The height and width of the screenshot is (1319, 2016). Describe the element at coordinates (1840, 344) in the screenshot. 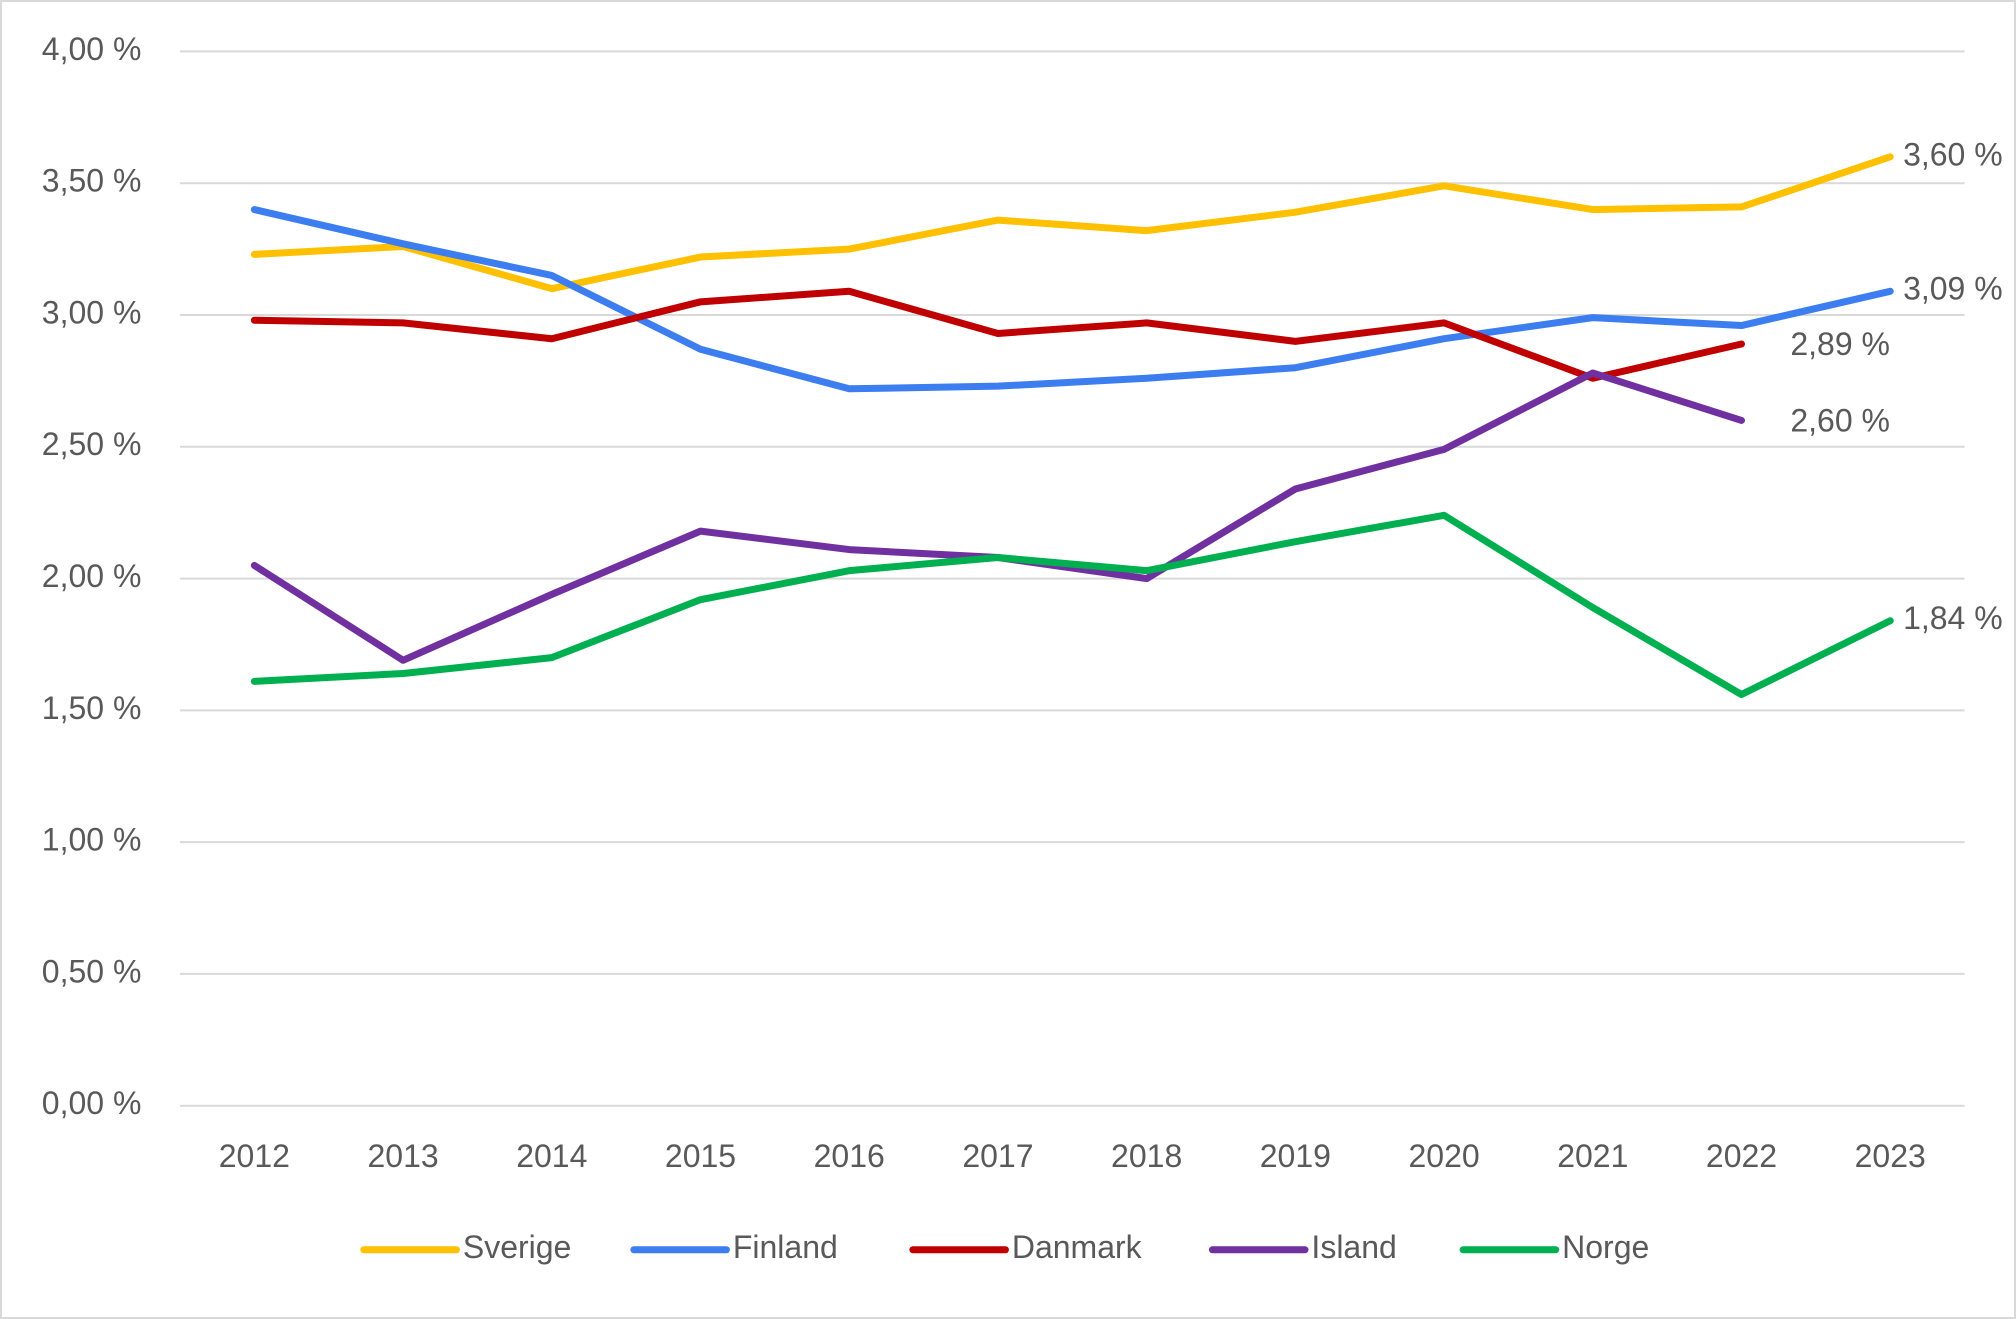

I see `data-label: 2,89 %` at that location.